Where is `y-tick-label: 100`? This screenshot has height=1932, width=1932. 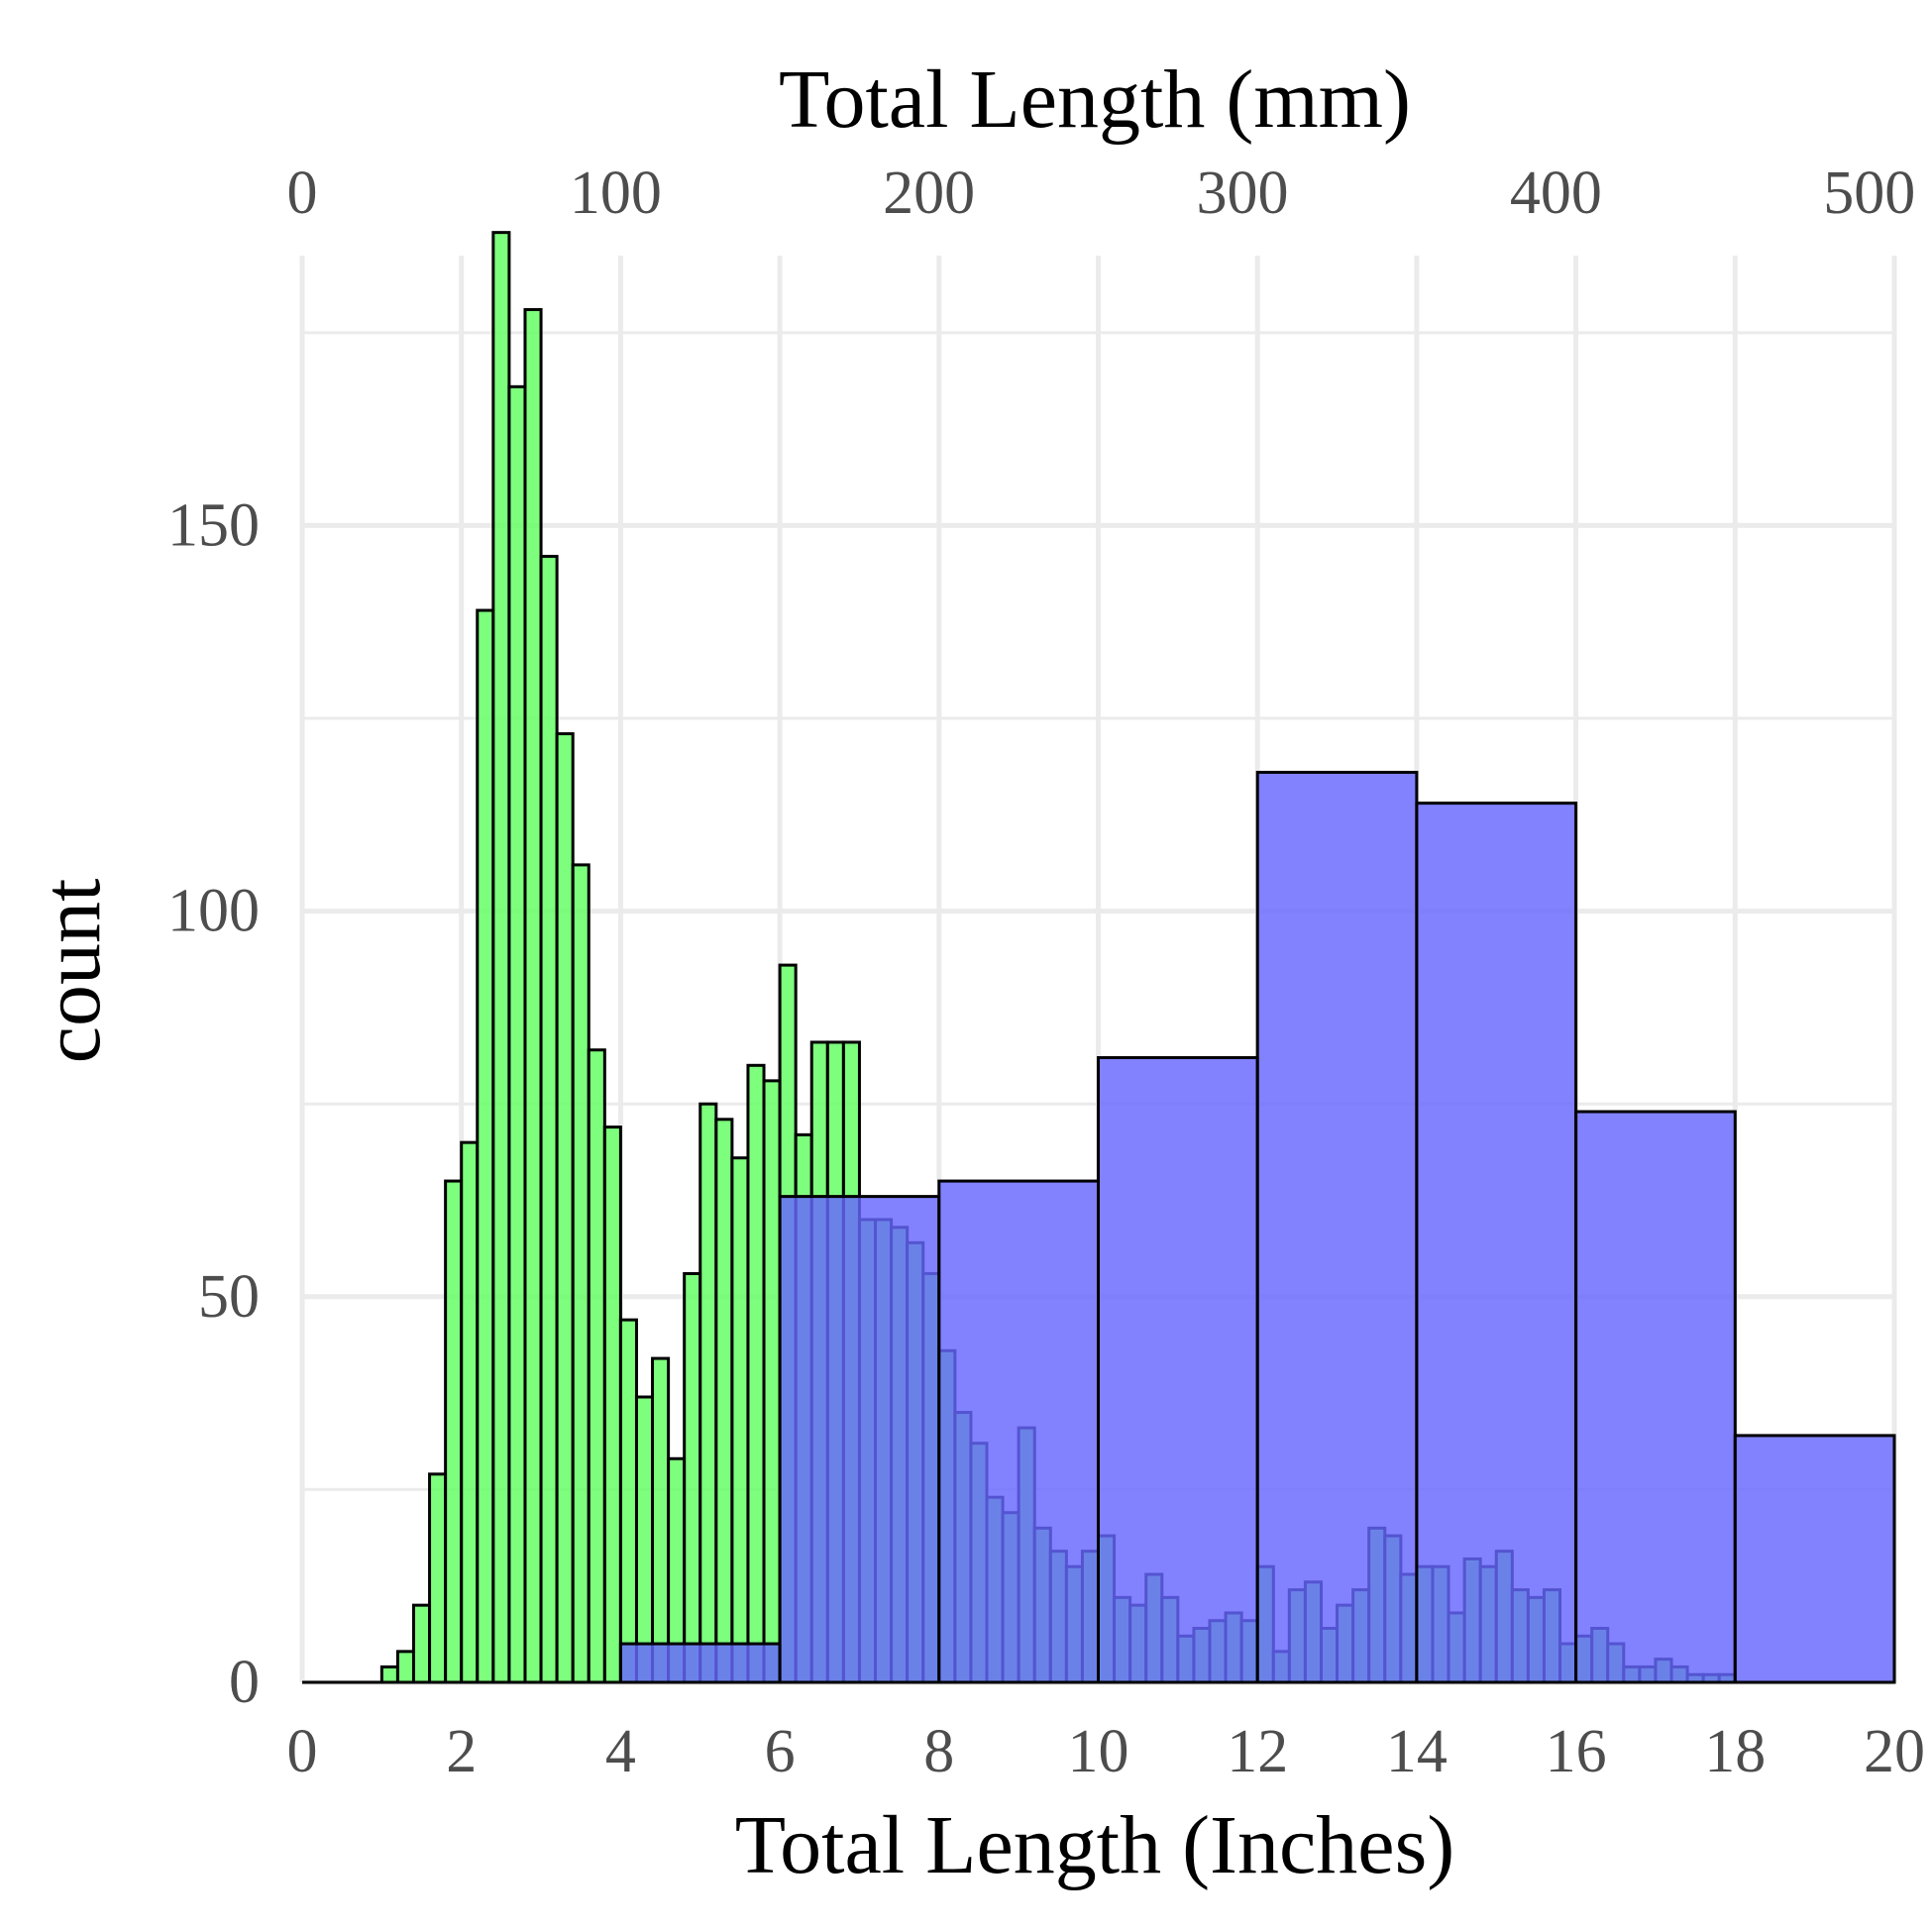
y-tick-label: 100 is located at coordinates (213, 912).